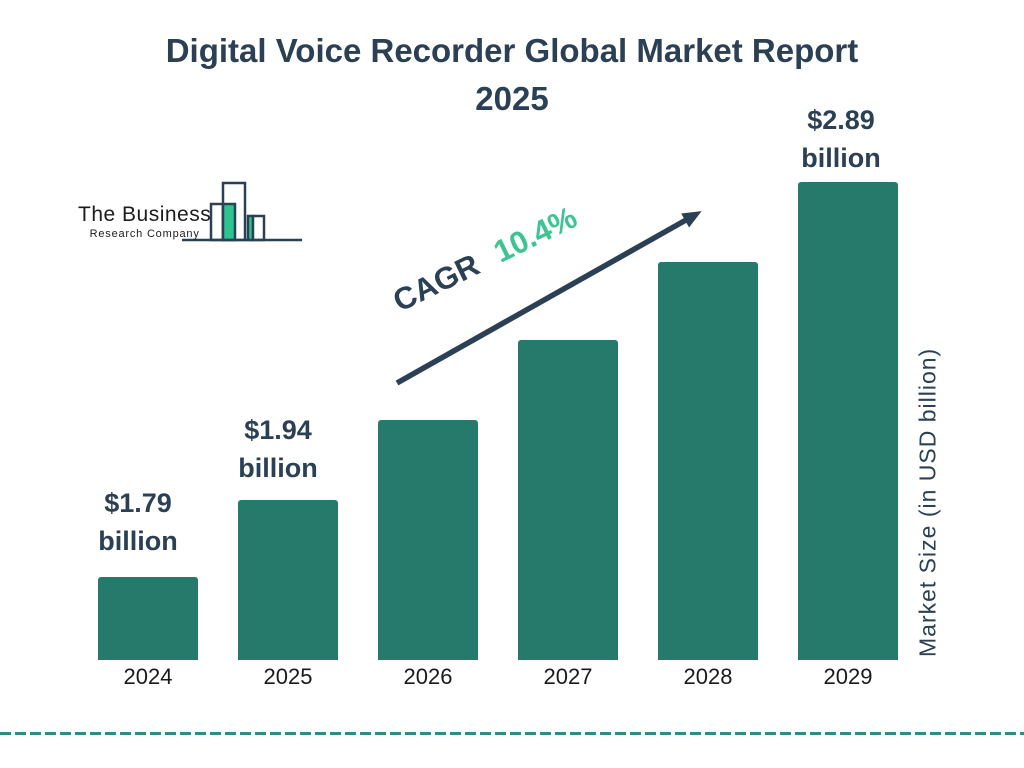 The width and height of the screenshot is (1024, 768). What do you see at coordinates (428, 676) in the screenshot?
I see `x-tick-2026: 2026` at bounding box center [428, 676].